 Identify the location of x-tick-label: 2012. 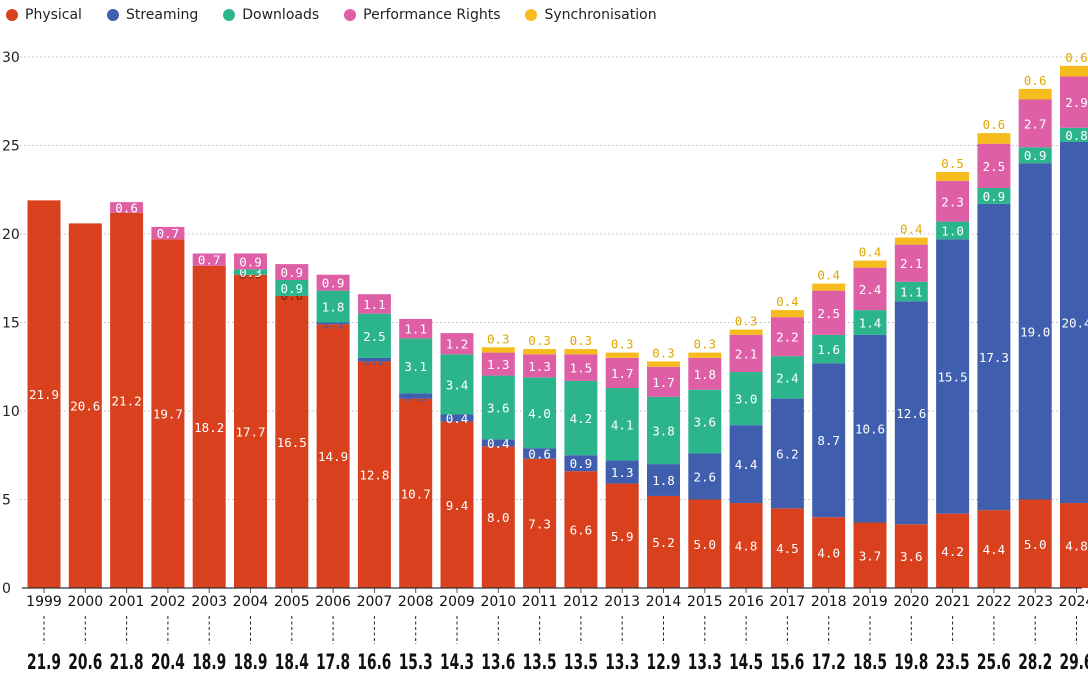
(581, 602).